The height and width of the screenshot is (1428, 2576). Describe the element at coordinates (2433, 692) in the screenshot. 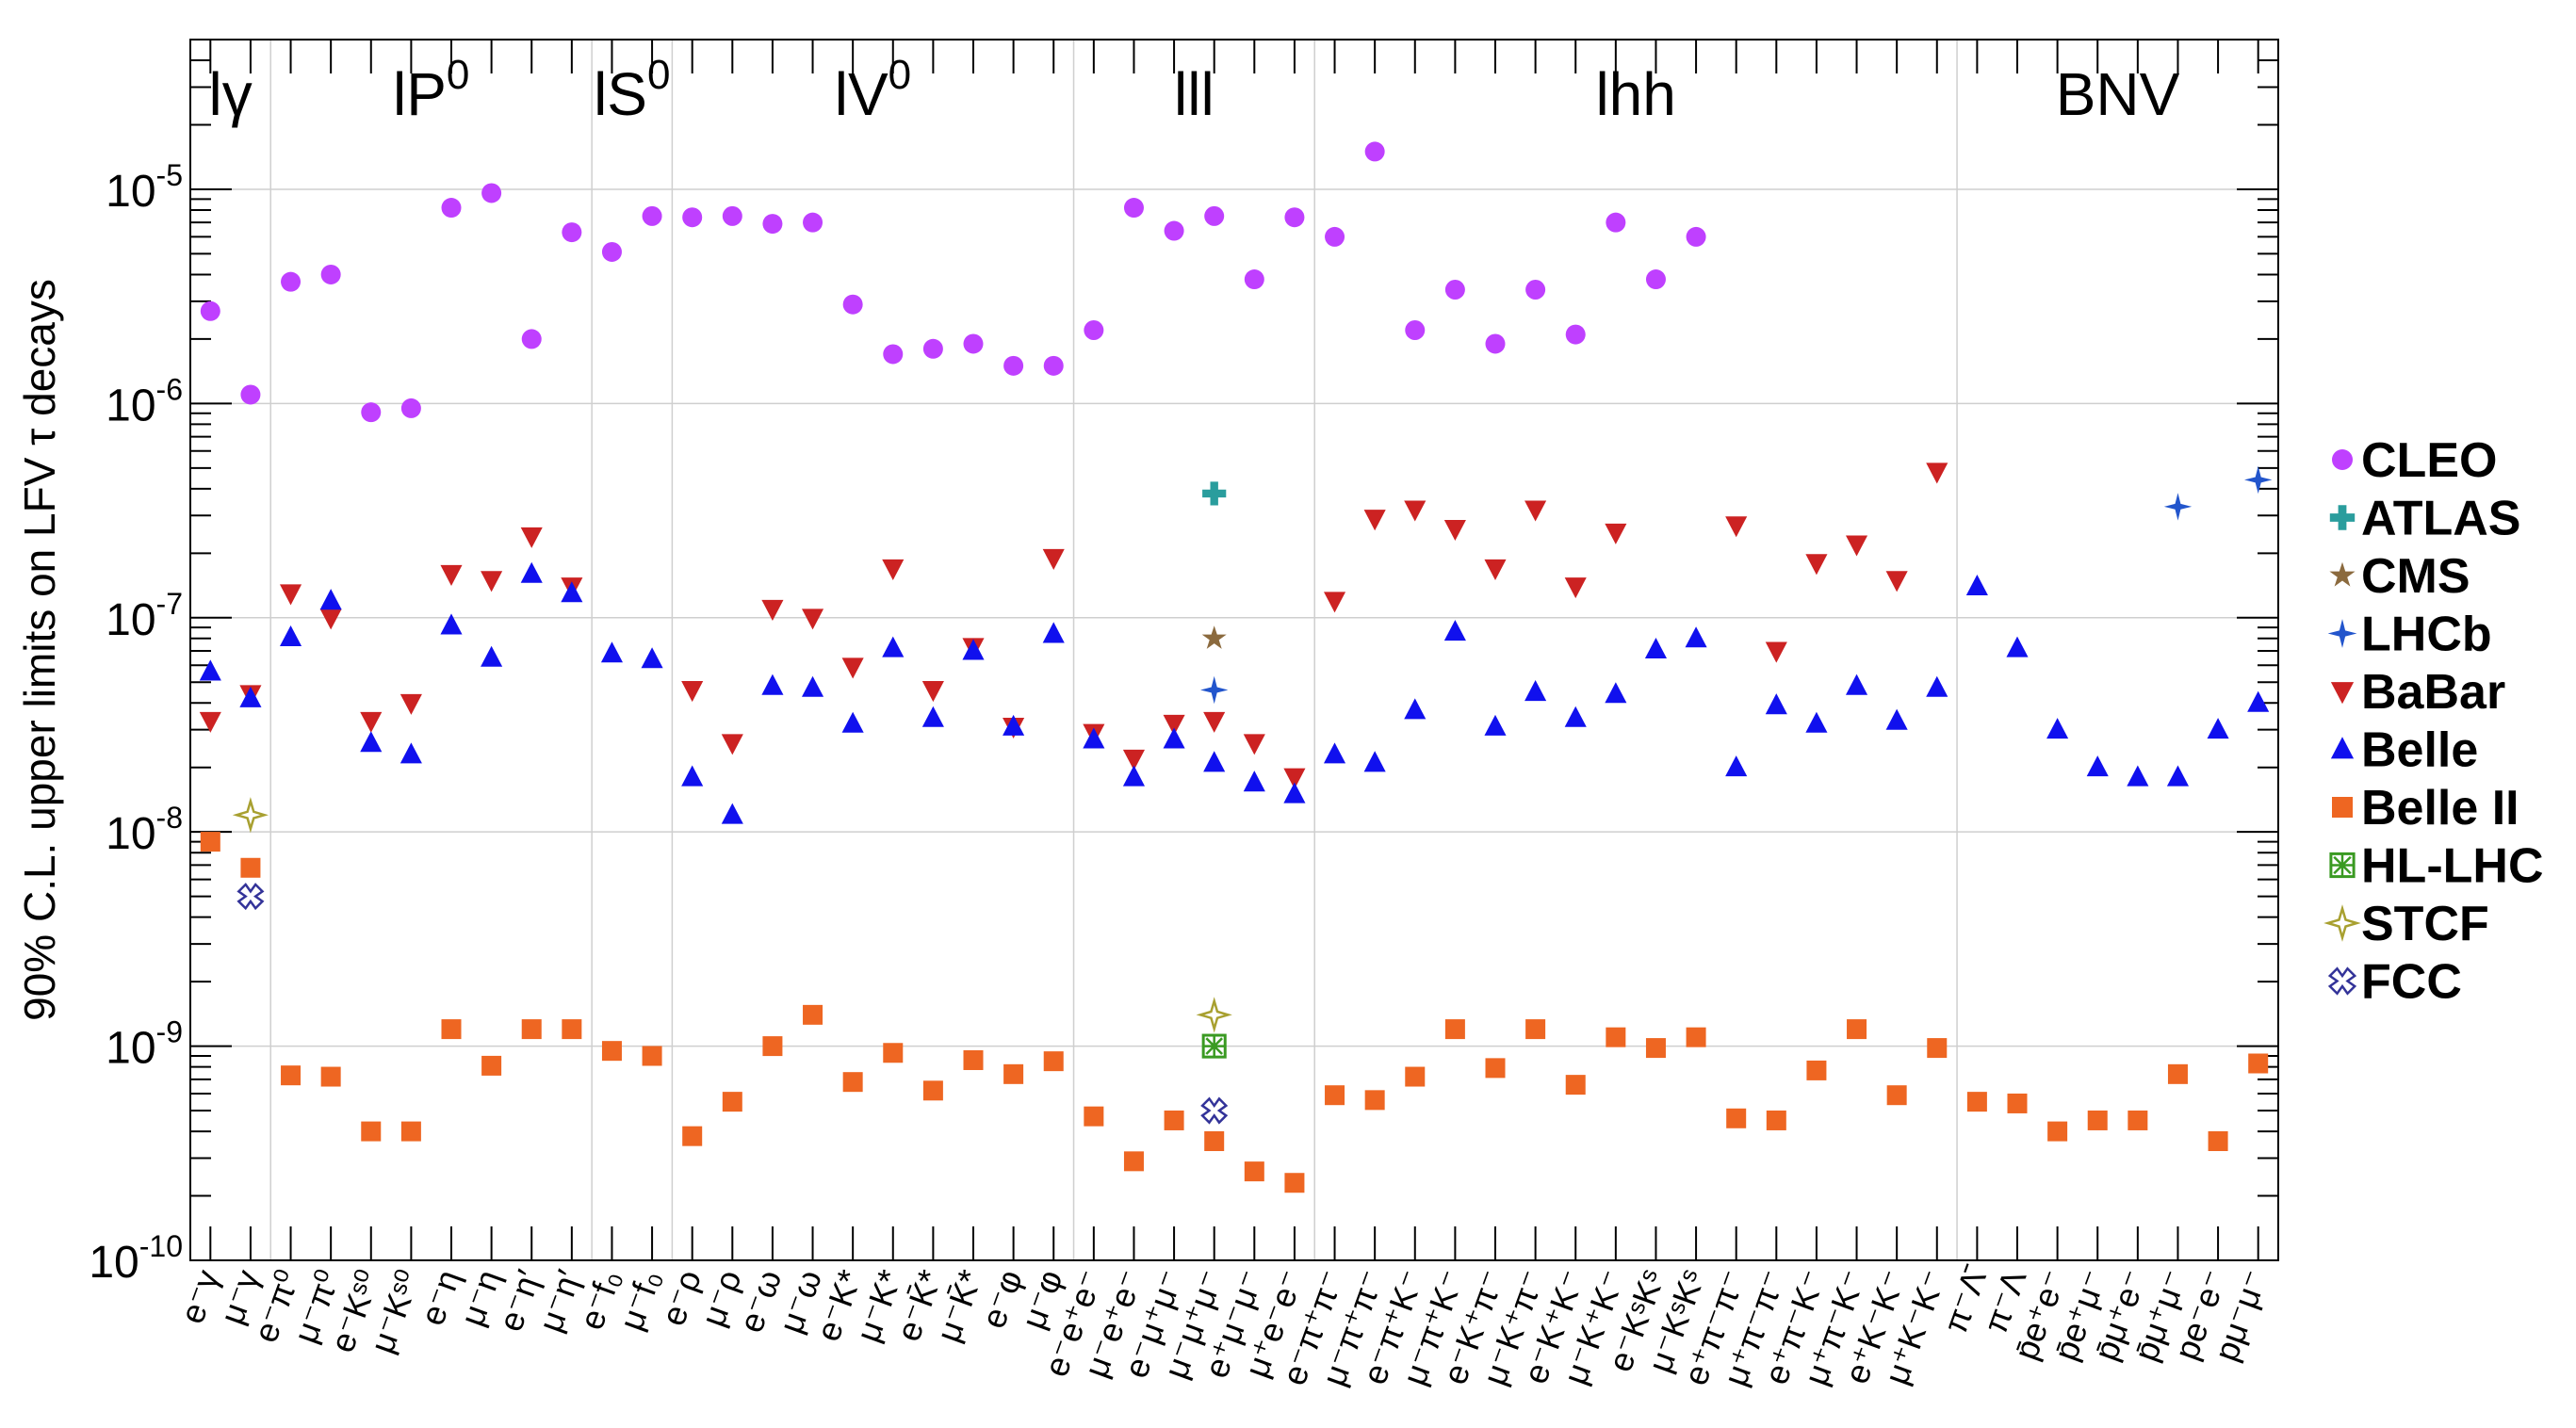

I see `legend-label: BaBar` at that location.